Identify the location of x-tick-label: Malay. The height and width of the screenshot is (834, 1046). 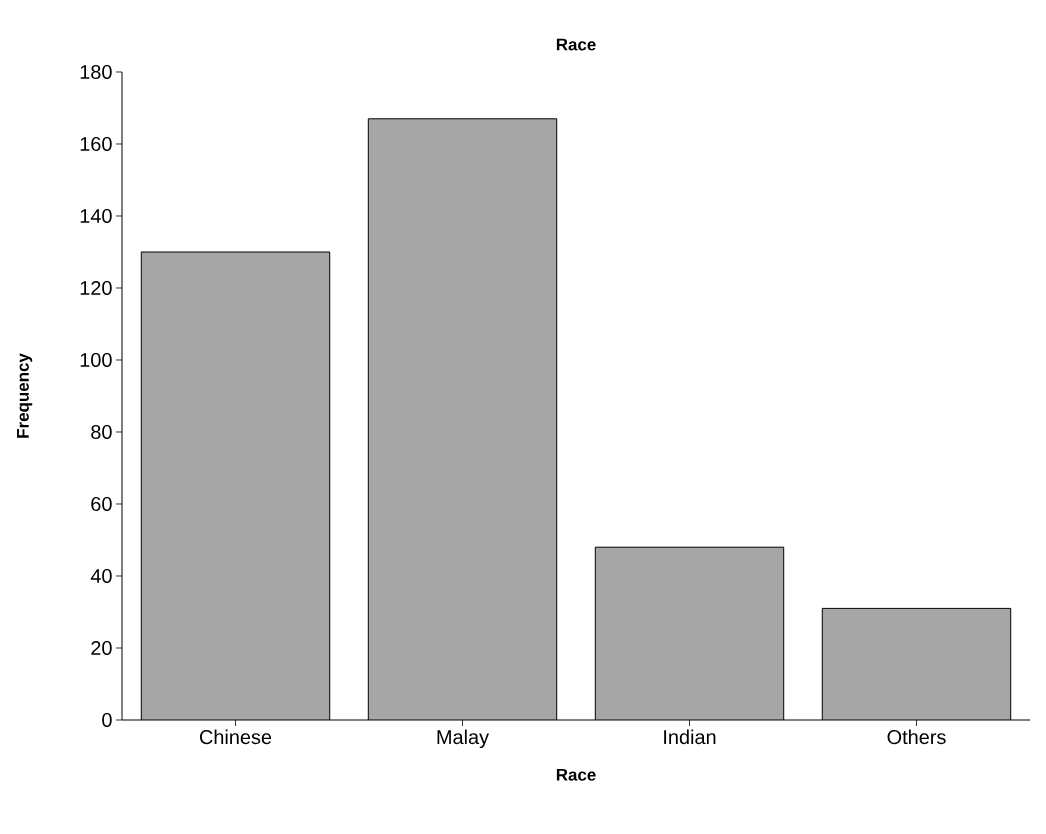
(463, 739).